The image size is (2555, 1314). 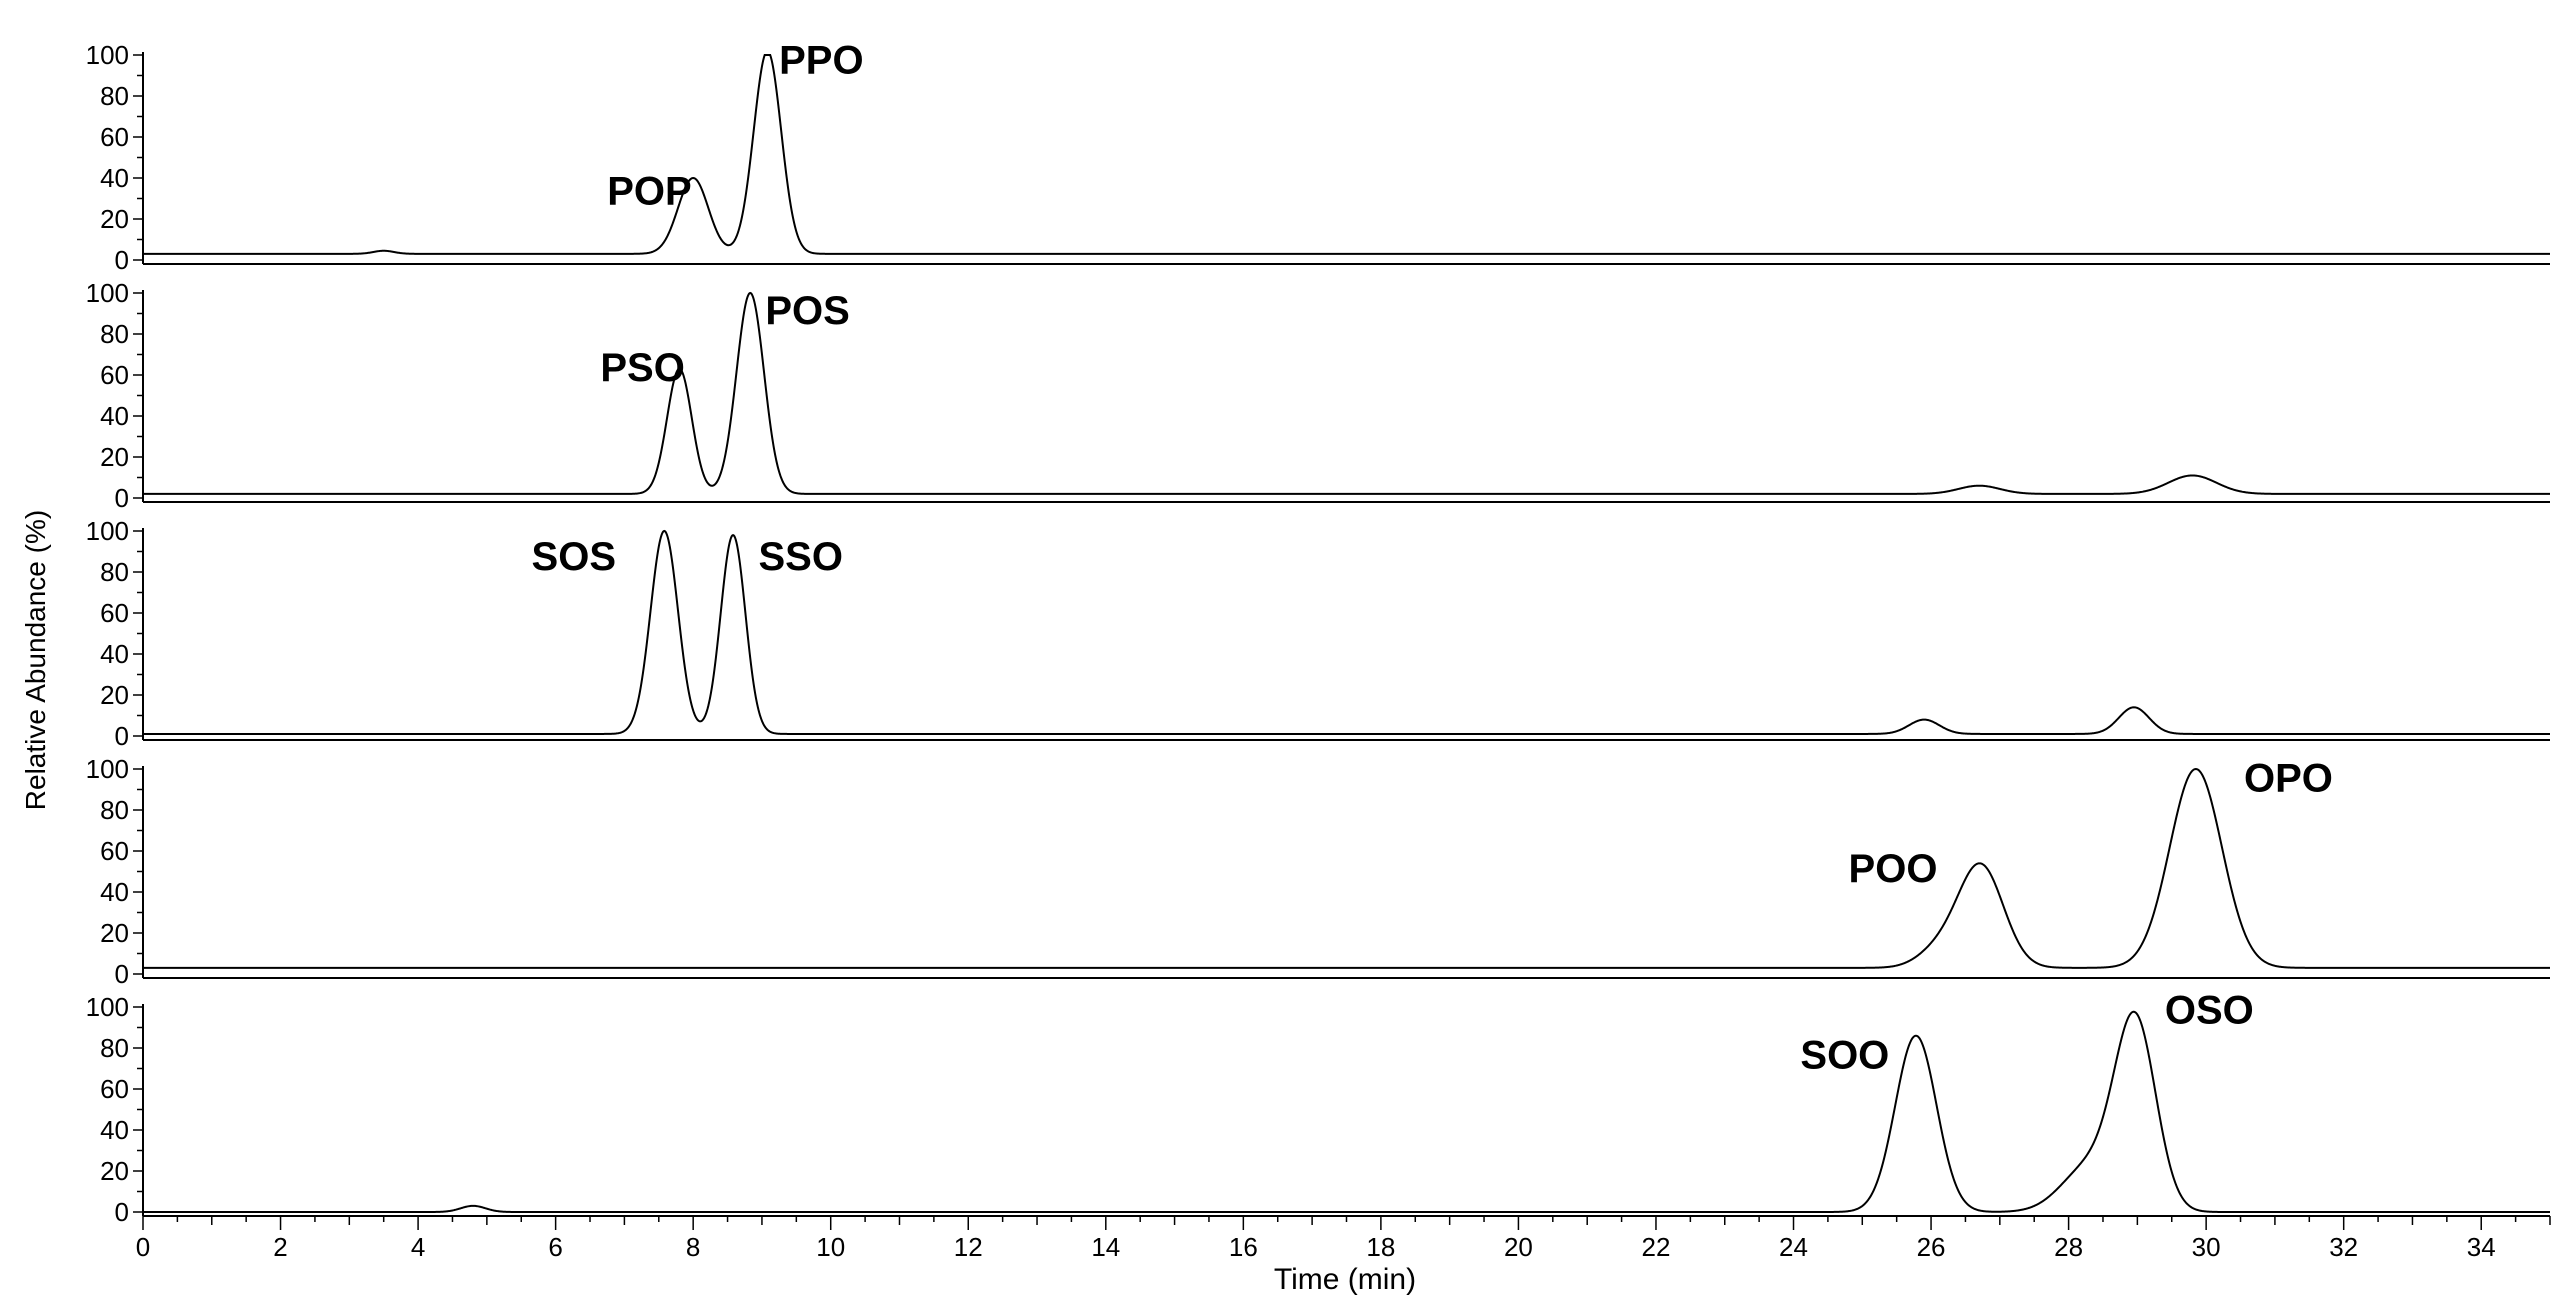 I want to click on peak-label: SSO, so click(x=801, y=557).